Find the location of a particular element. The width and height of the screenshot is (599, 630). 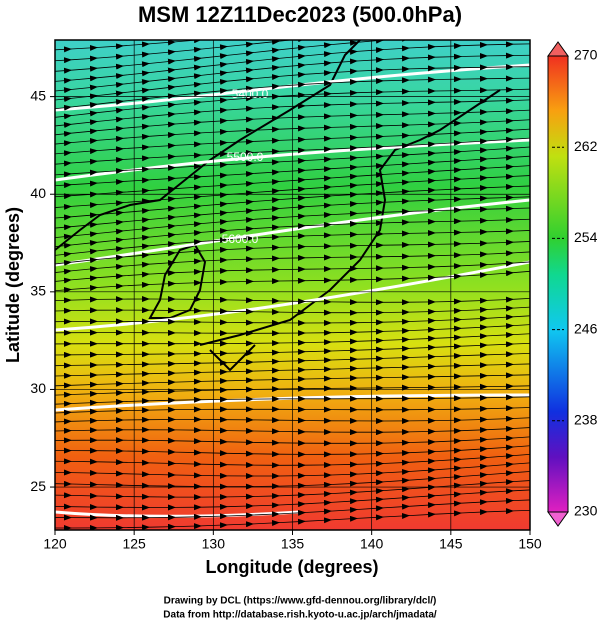

title: MSM 12Z11Dec2023 (500.0hPa) is located at coordinates (300, 14).